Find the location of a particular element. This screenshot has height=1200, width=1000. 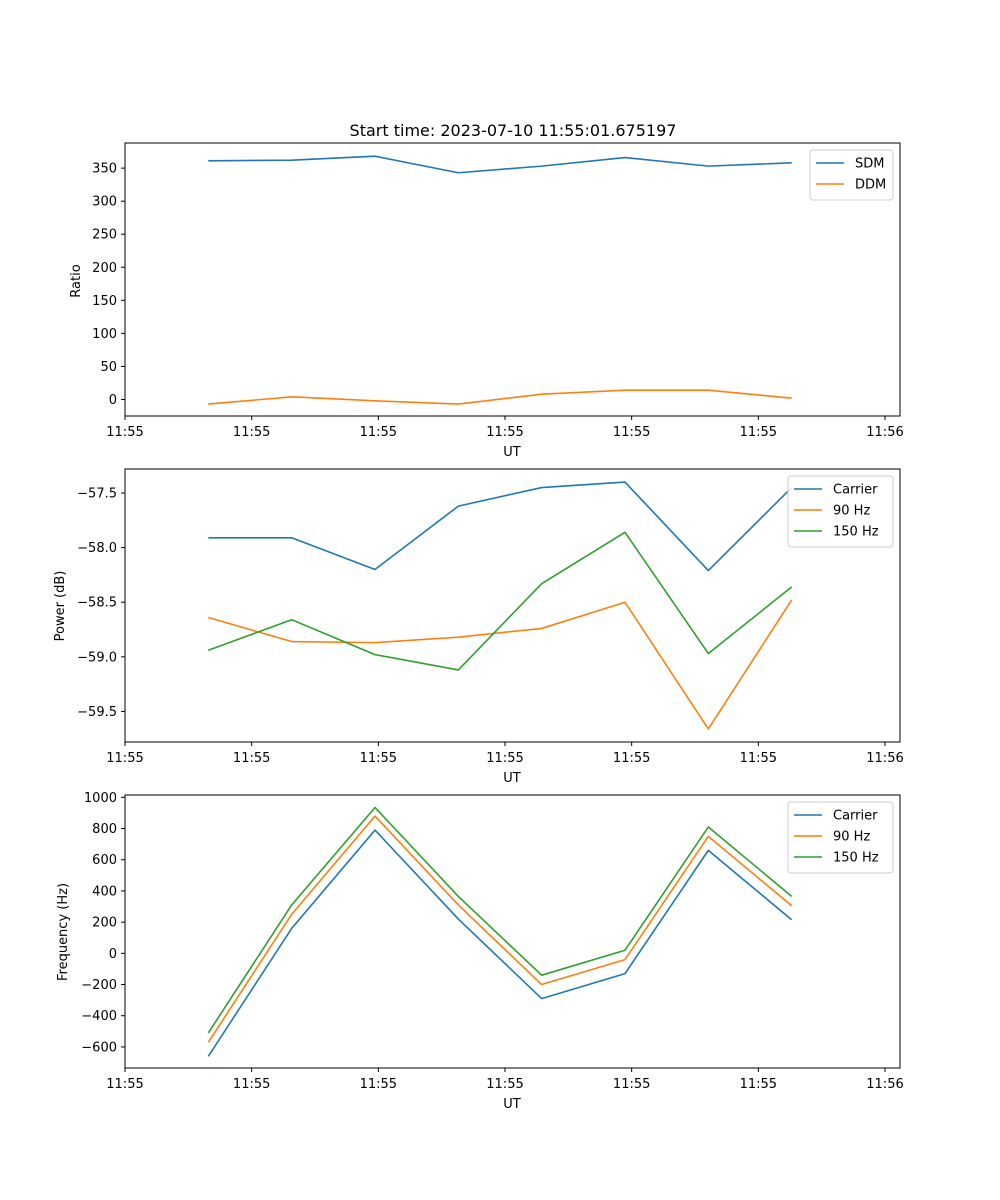

y-tick-label: 300 is located at coordinates (104, 202).